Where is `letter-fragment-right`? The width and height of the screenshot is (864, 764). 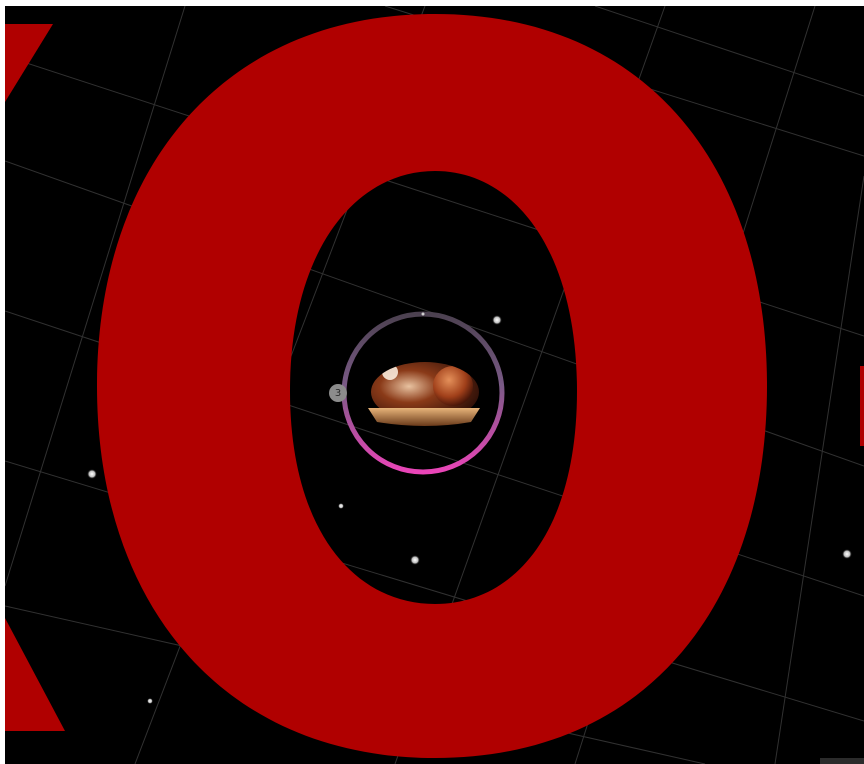
letter-fragment-right is located at coordinates (862, 406).